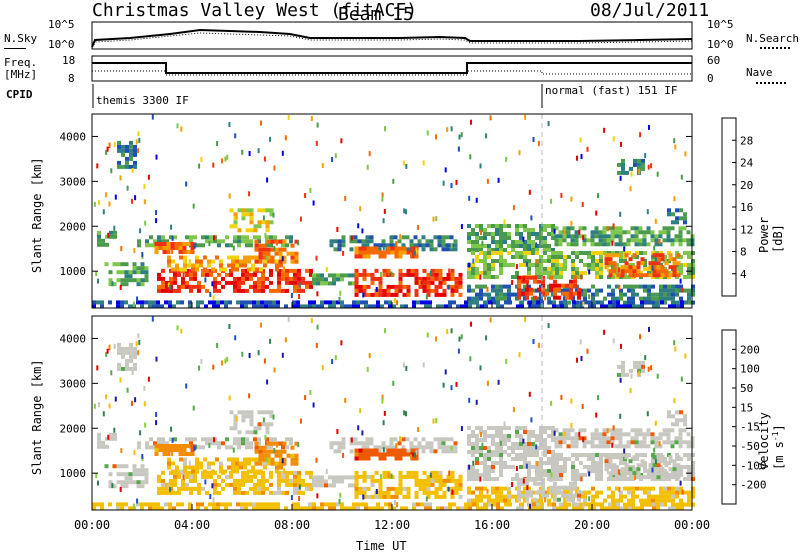 Image resolution: width=800 pixels, height=554 pixels. I want to click on y-tick-label: 1000, so click(73, 271).